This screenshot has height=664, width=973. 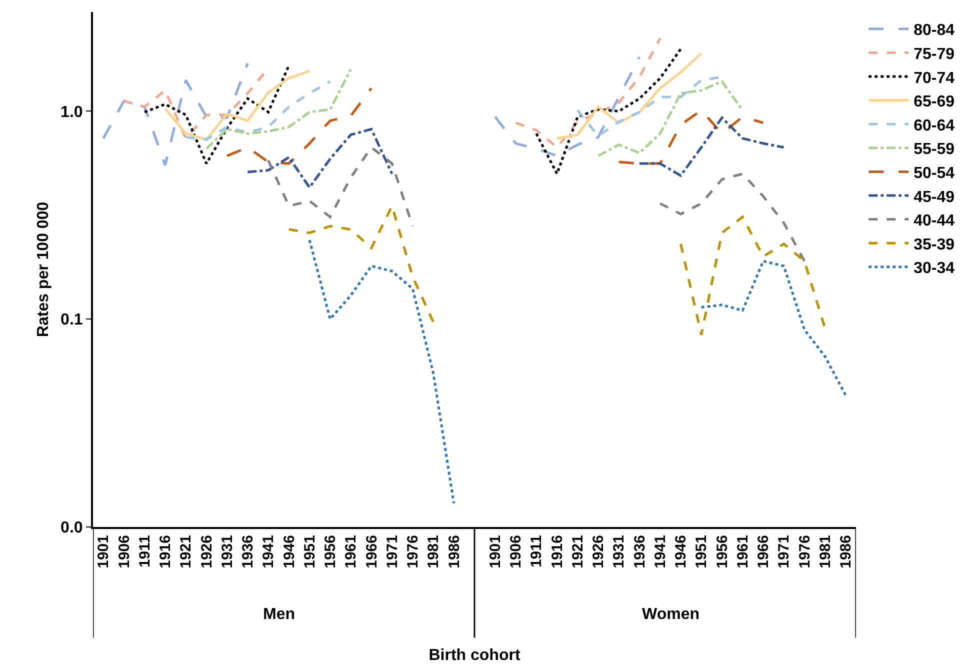 I want to click on y-tick-label: 0.1, so click(x=71, y=320).